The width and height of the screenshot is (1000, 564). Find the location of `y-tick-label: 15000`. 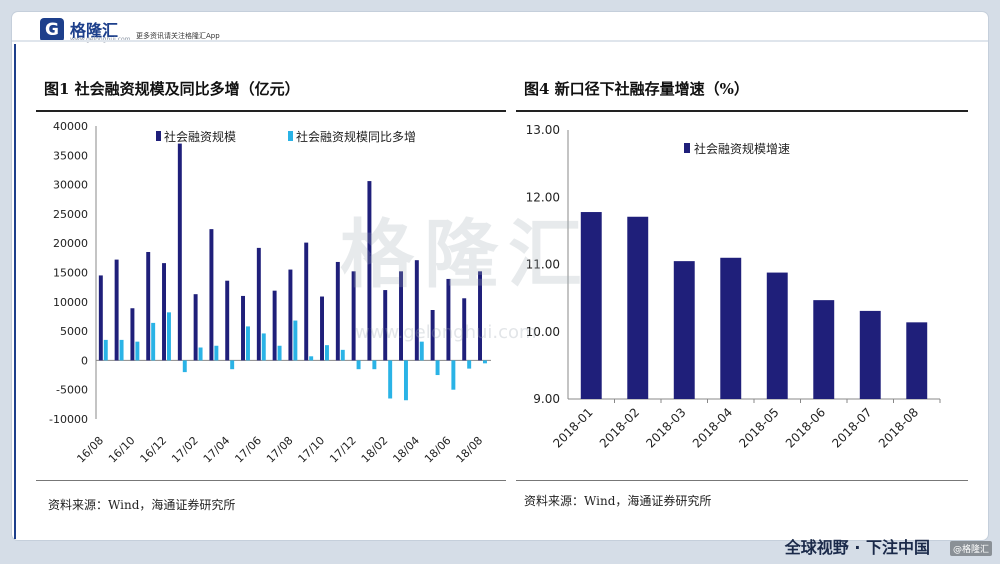

y-tick-label: 15000 is located at coordinates (70, 273).